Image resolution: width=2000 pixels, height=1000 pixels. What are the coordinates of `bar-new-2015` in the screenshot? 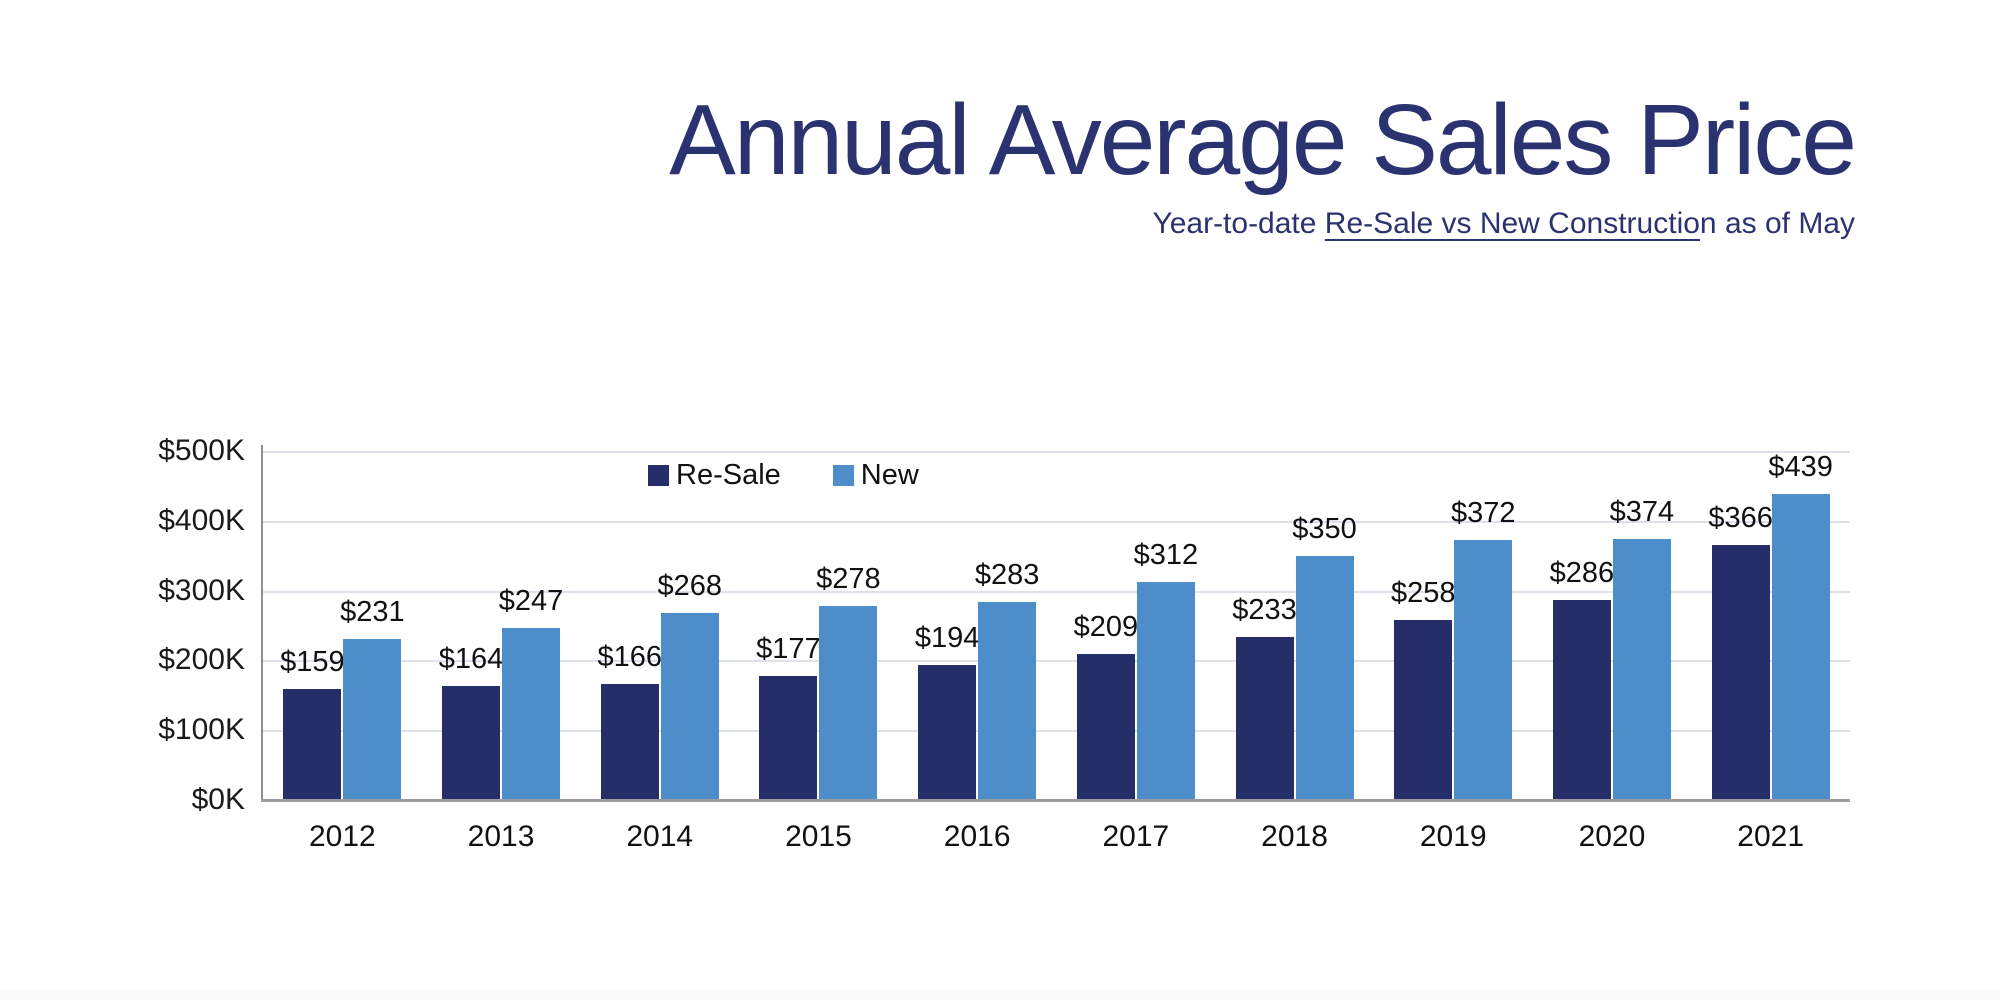 It's located at (848, 702).